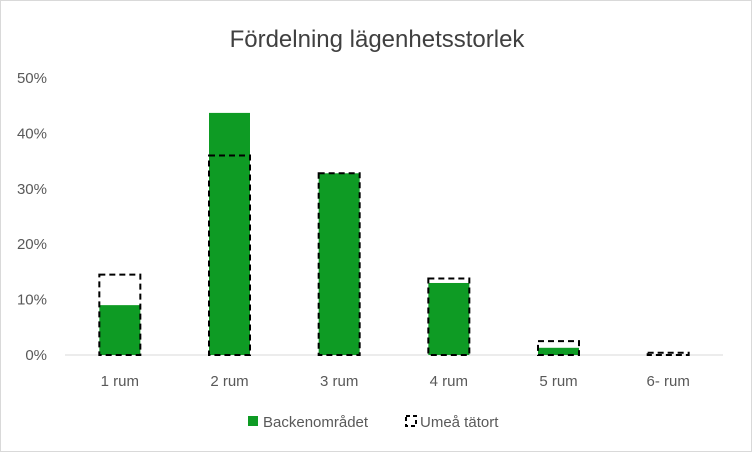 The height and width of the screenshot is (456, 752). I want to click on y-tick-label: 40%, so click(32, 133).